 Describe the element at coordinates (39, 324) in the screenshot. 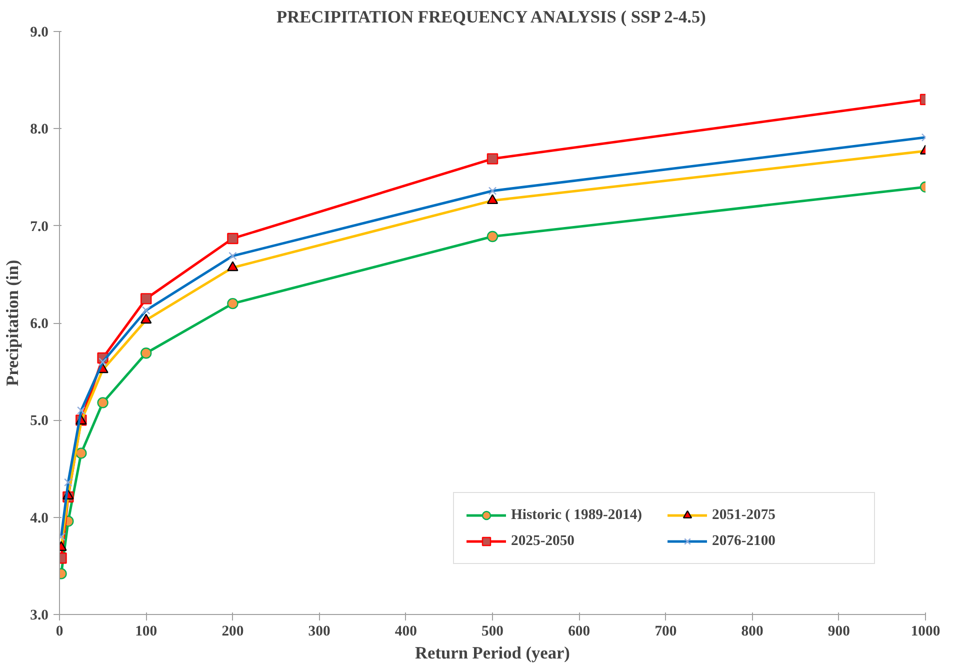

I see `y-tick-label: 6.0` at that location.